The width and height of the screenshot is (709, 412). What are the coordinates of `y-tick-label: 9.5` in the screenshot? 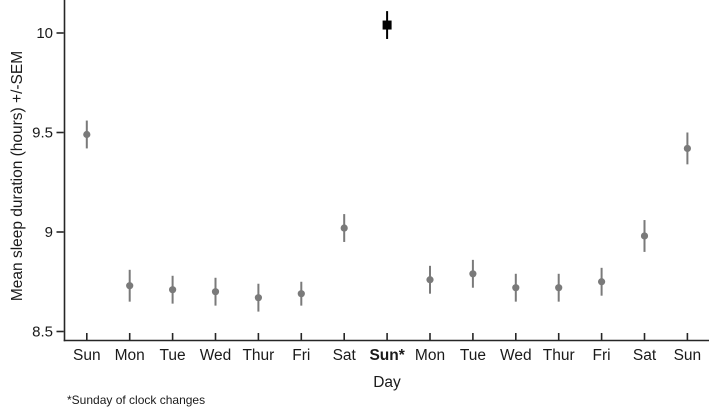 It's located at (42, 133).